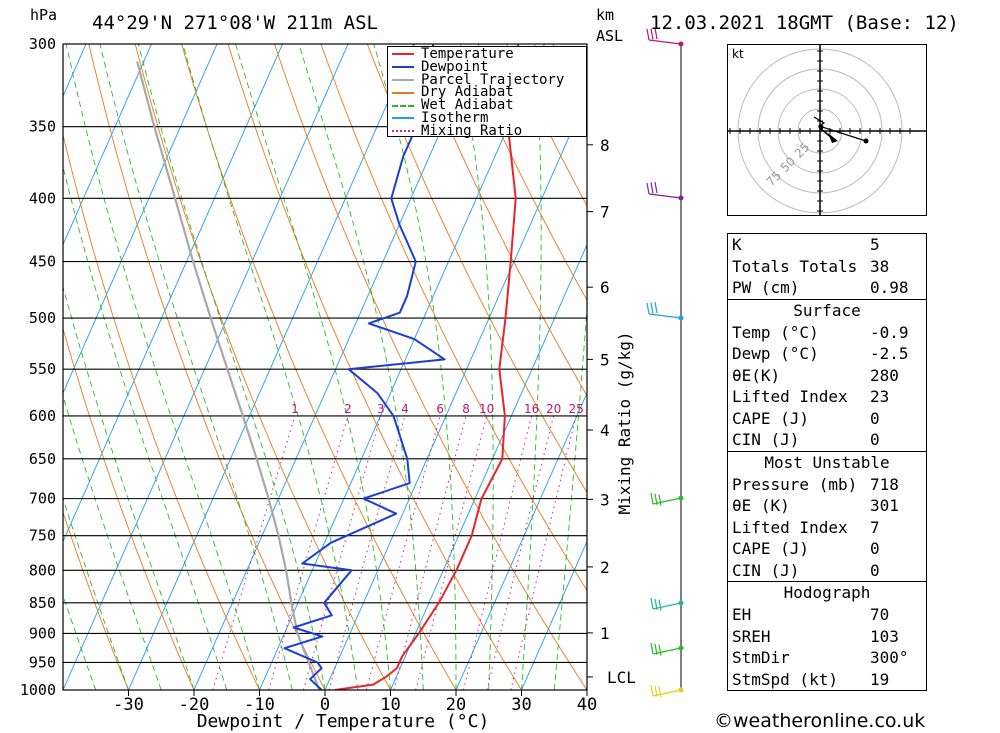 The height and width of the screenshot is (733, 1000). I want to click on surface-value: -0.9, so click(889, 332).